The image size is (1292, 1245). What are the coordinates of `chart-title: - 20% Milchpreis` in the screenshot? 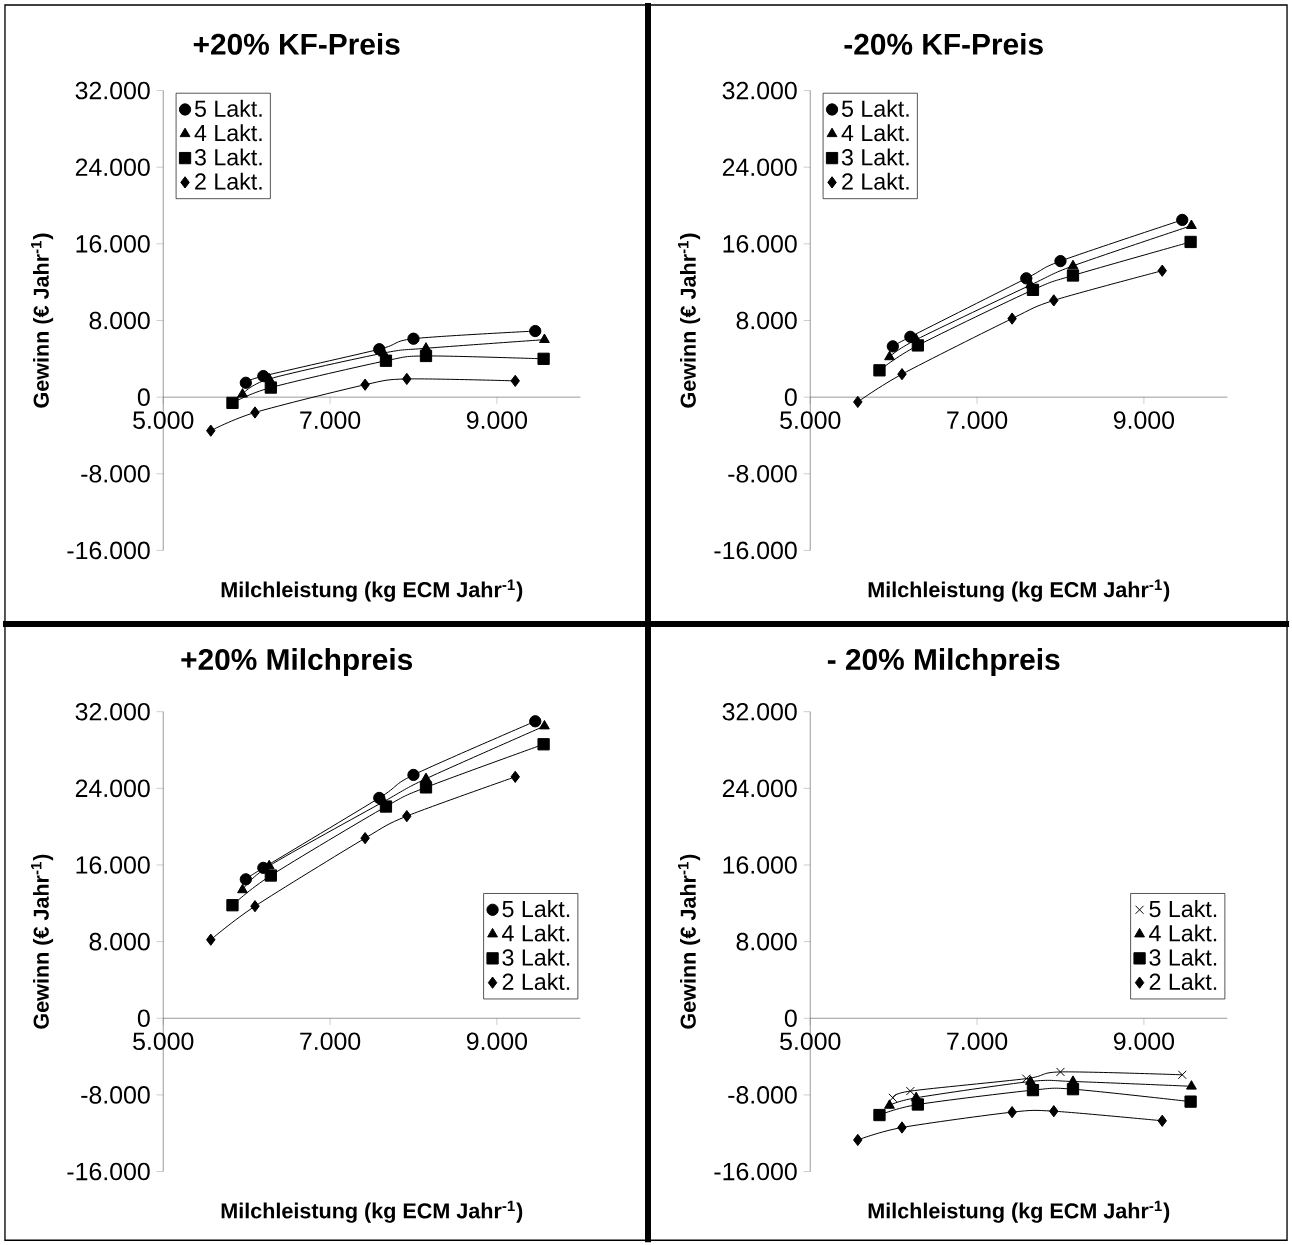 It's located at (943, 662).